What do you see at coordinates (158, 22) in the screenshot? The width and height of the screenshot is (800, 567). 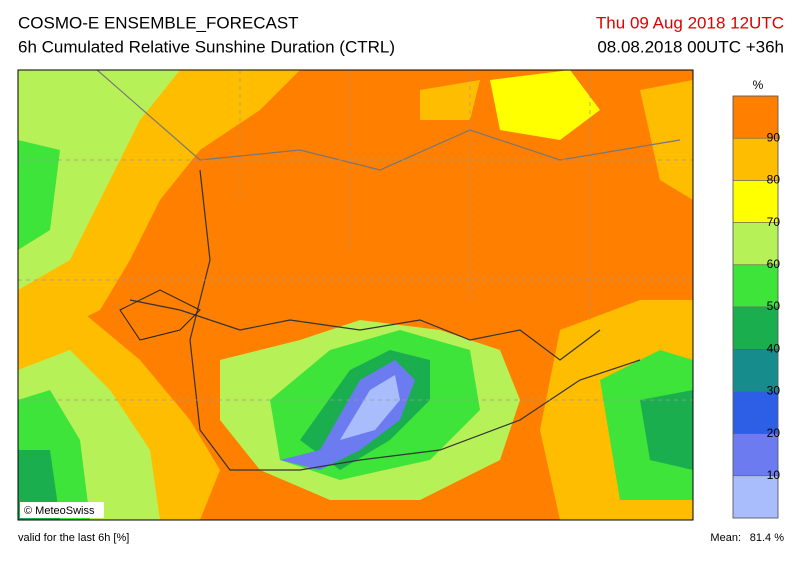 I see `title: COSMO-E ENSEMBLE_FORECAST` at bounding box center [158, 22].